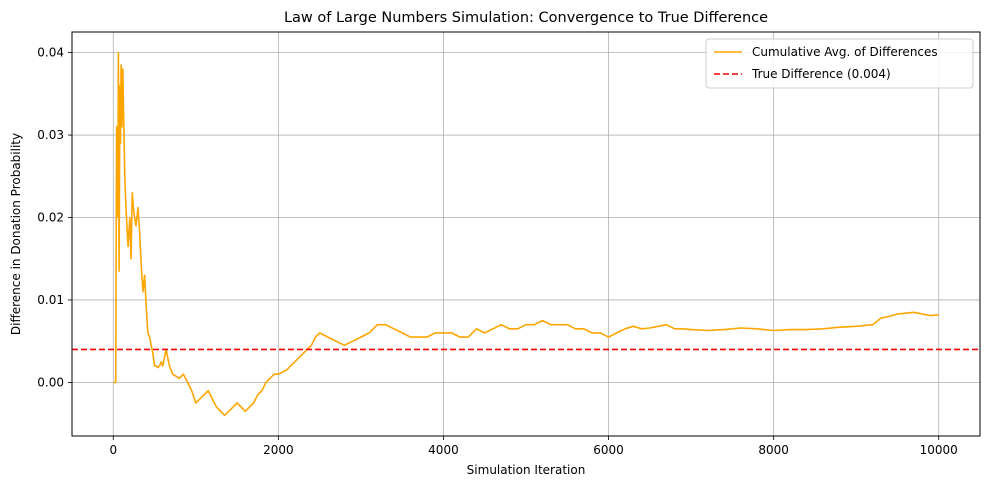  Describe the element at coordinates (278, 450) in the screenshot. I see `x-tick-label: 2000` at that location.